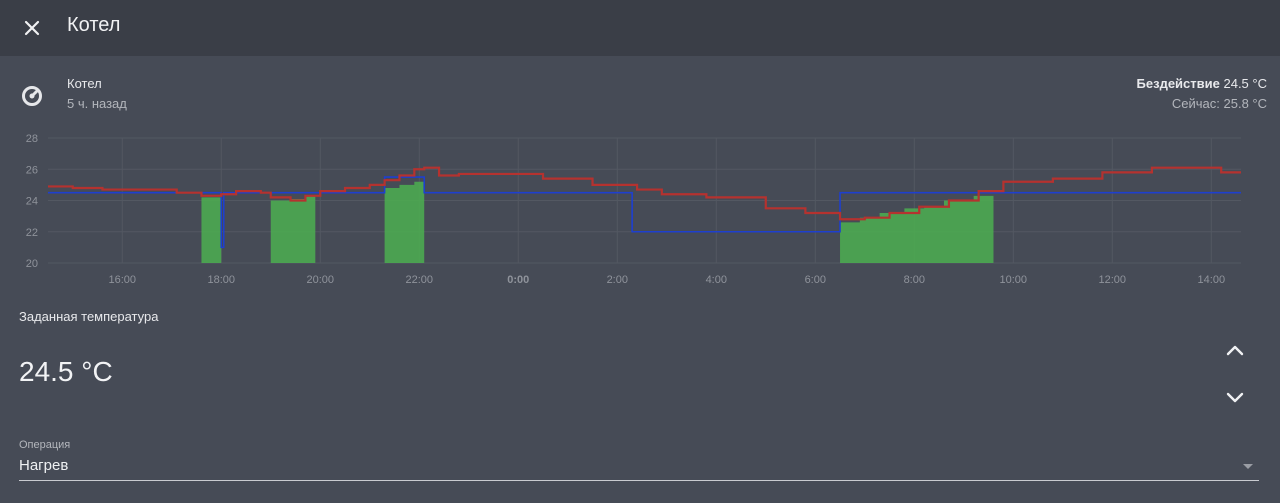  I want to click on operation-label: Операция, so click(45, 445).